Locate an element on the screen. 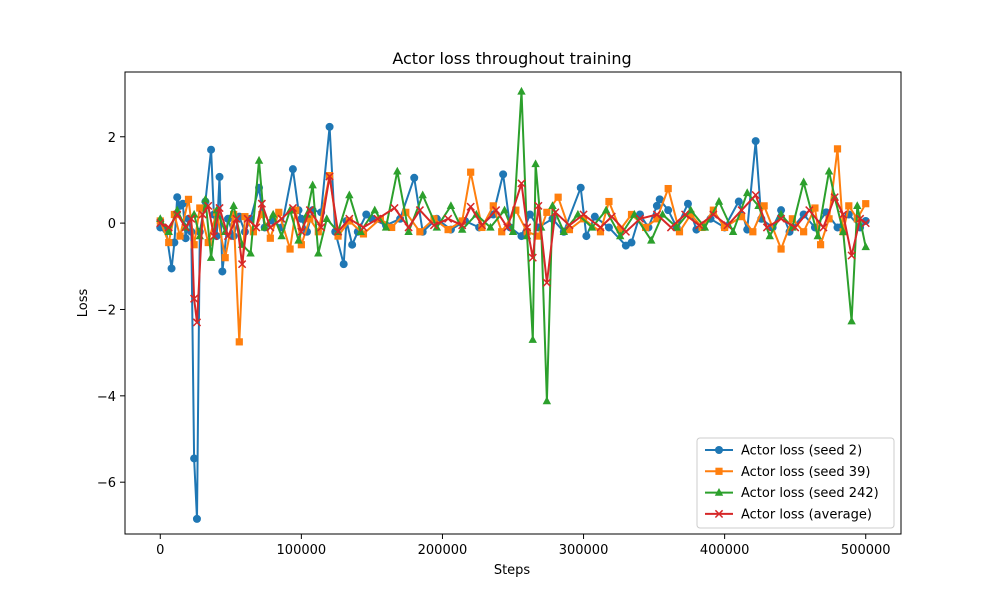 This screenshot has width=1000, height=600. x-axis: 0 100000 200000 300000 400000 500000 is located at coordinates (523, 546).